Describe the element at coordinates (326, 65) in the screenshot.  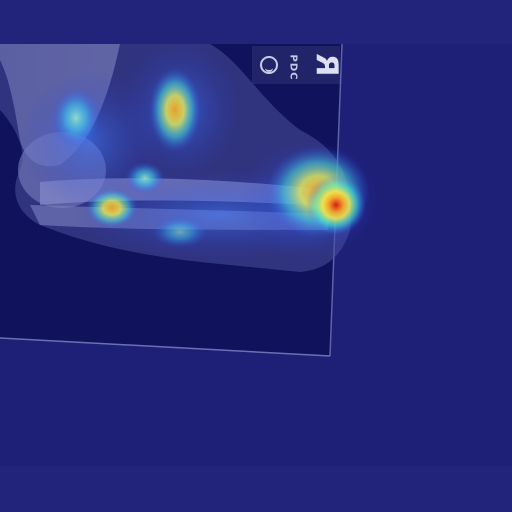
I see `marker-letter: R` at that location.